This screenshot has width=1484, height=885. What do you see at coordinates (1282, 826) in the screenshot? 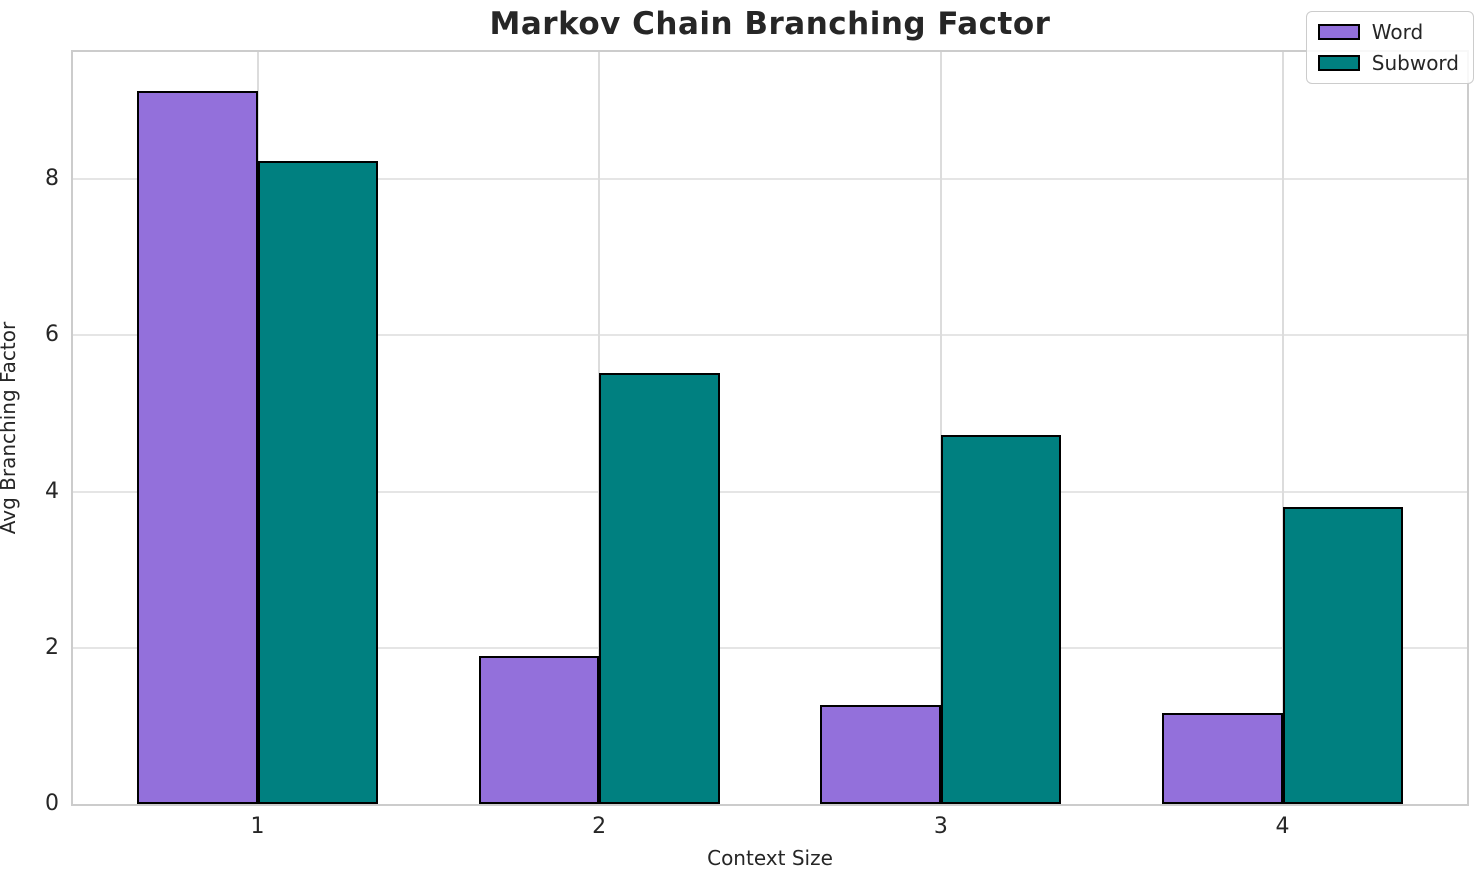
I see `x-tick-label-4: 4` at bounding box center [1282, 826].